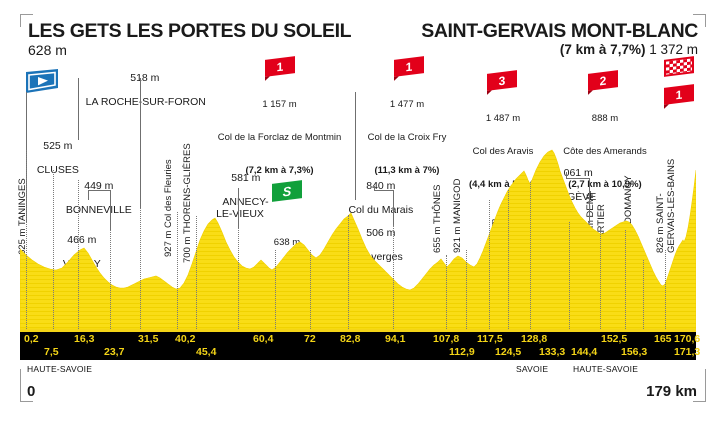 The image size is (712, 427). Describe the element at coordinates (310, 339) in the screenshot. I see `km-mark: 72` at that location.